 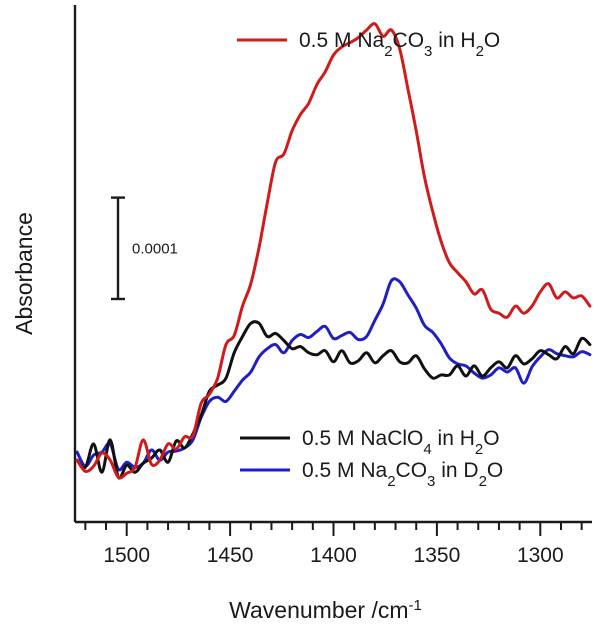 What do you see at coordinates (325, 610) in the screenshot?
I see `x-axis-title: Wavenumber /cm-1` at bounding box center [325, 610].